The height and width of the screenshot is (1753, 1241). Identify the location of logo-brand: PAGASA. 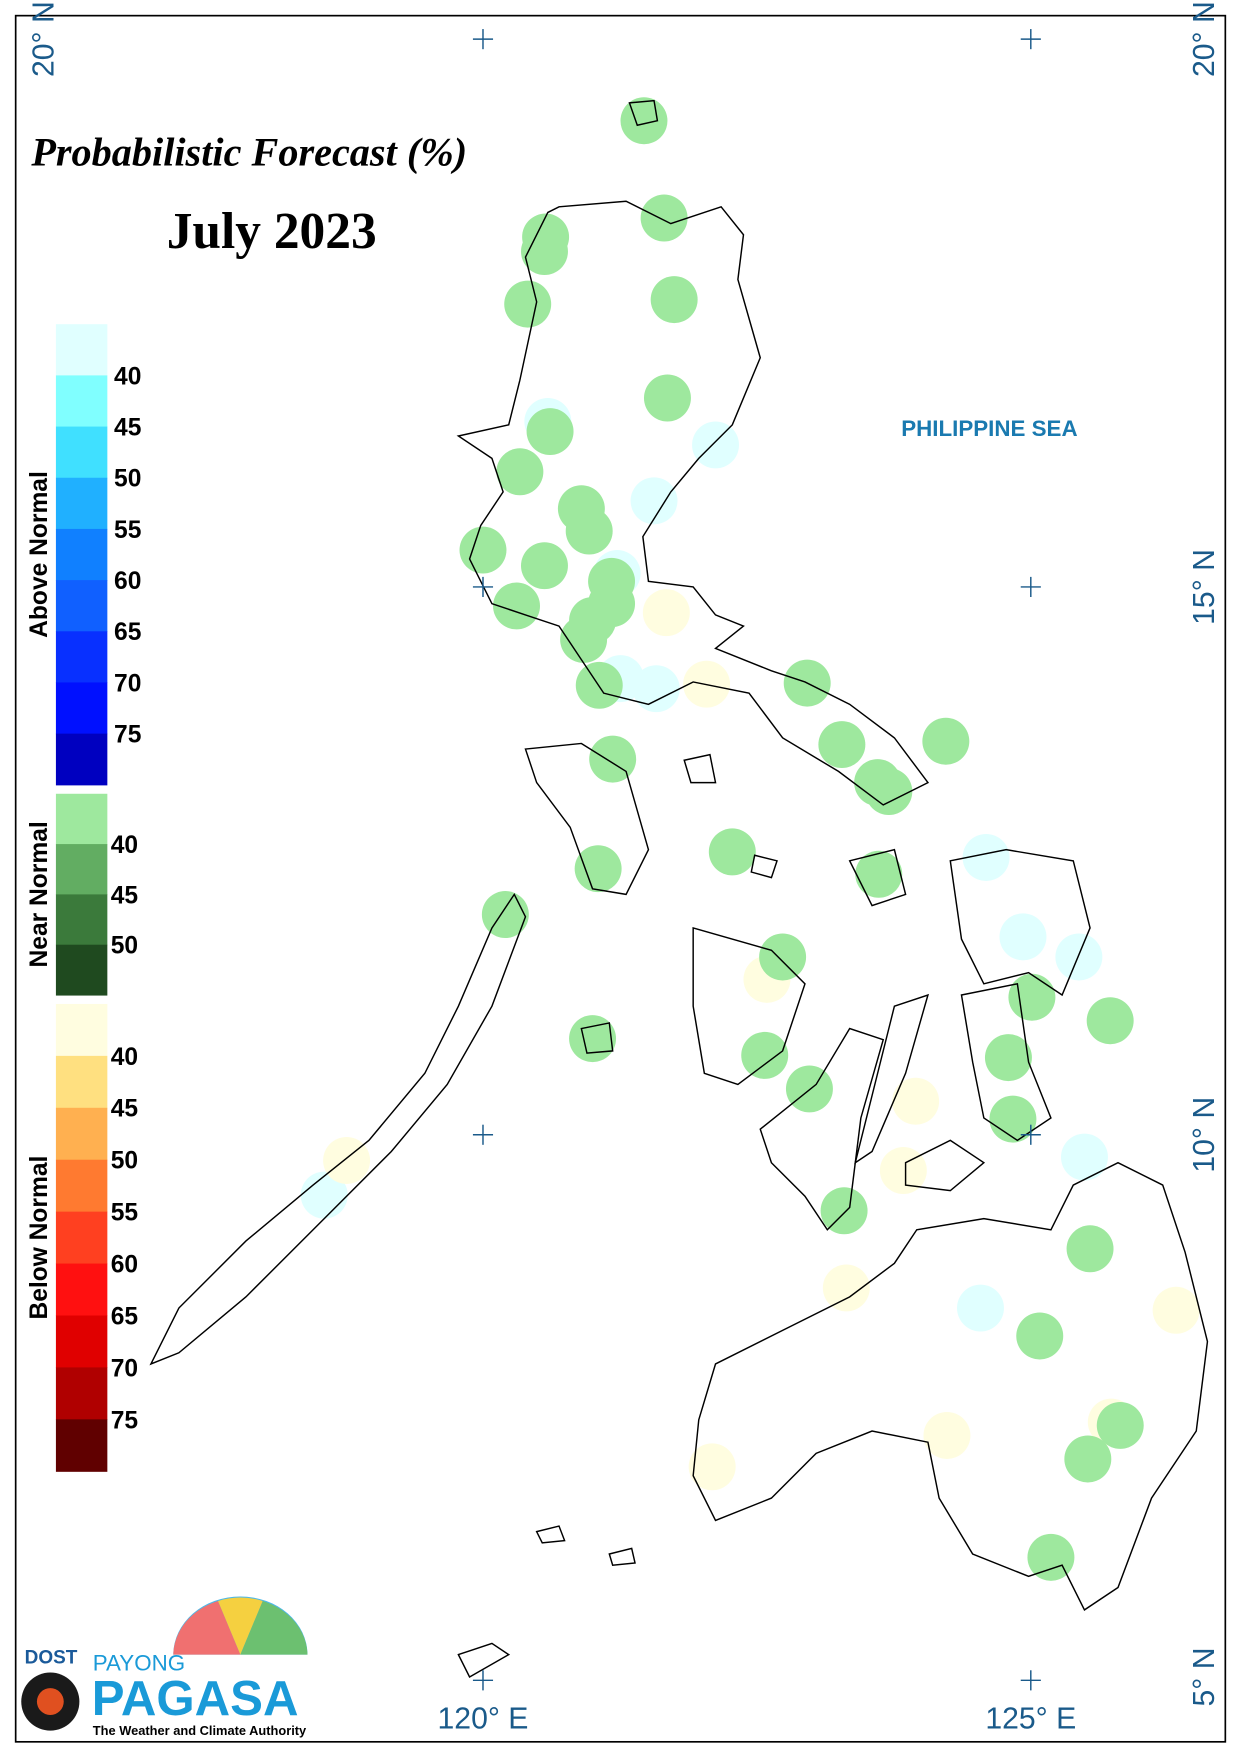
(195, 1698).